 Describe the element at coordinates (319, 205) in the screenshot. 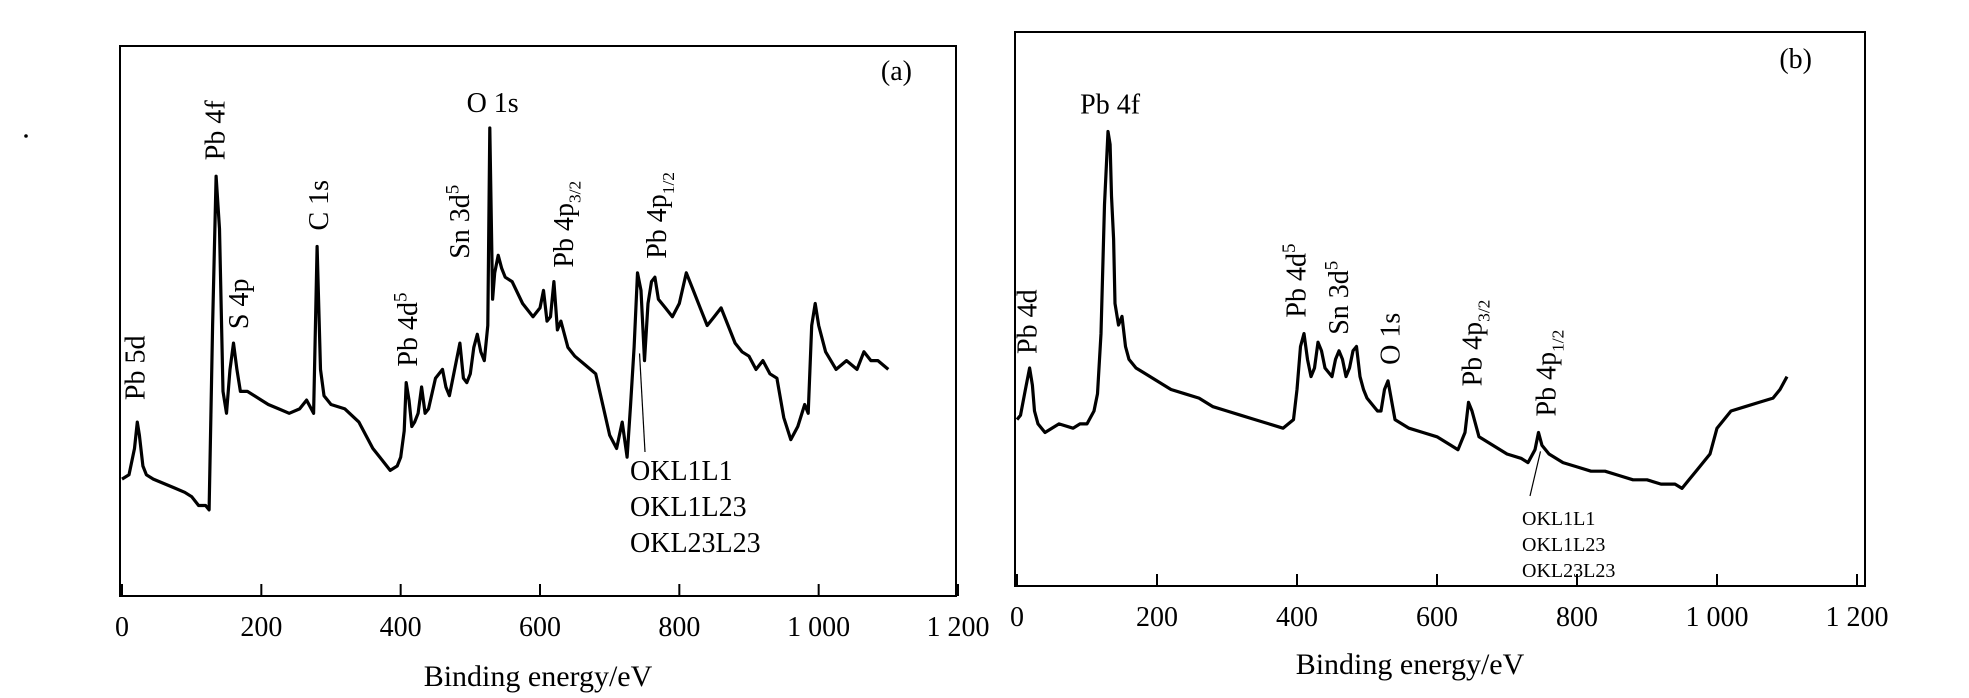

I see `peak-label: C 1s` at that location.